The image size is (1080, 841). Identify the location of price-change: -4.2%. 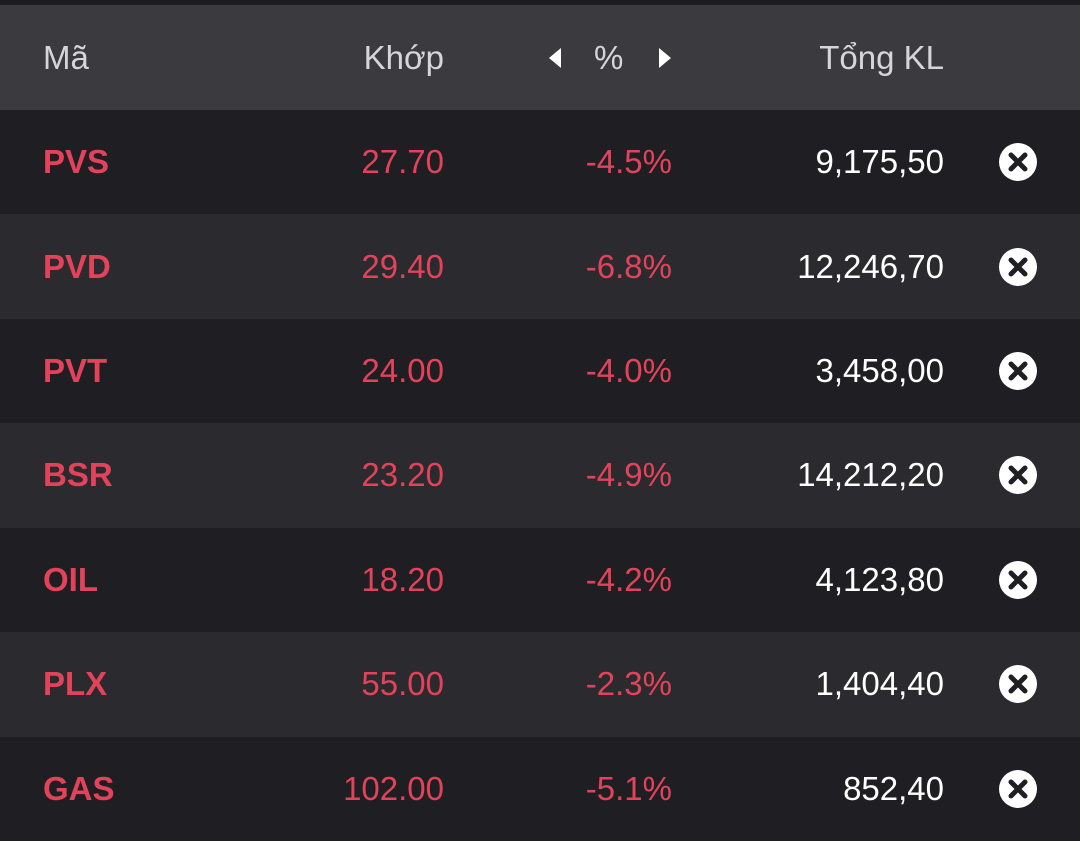
(628, 579).